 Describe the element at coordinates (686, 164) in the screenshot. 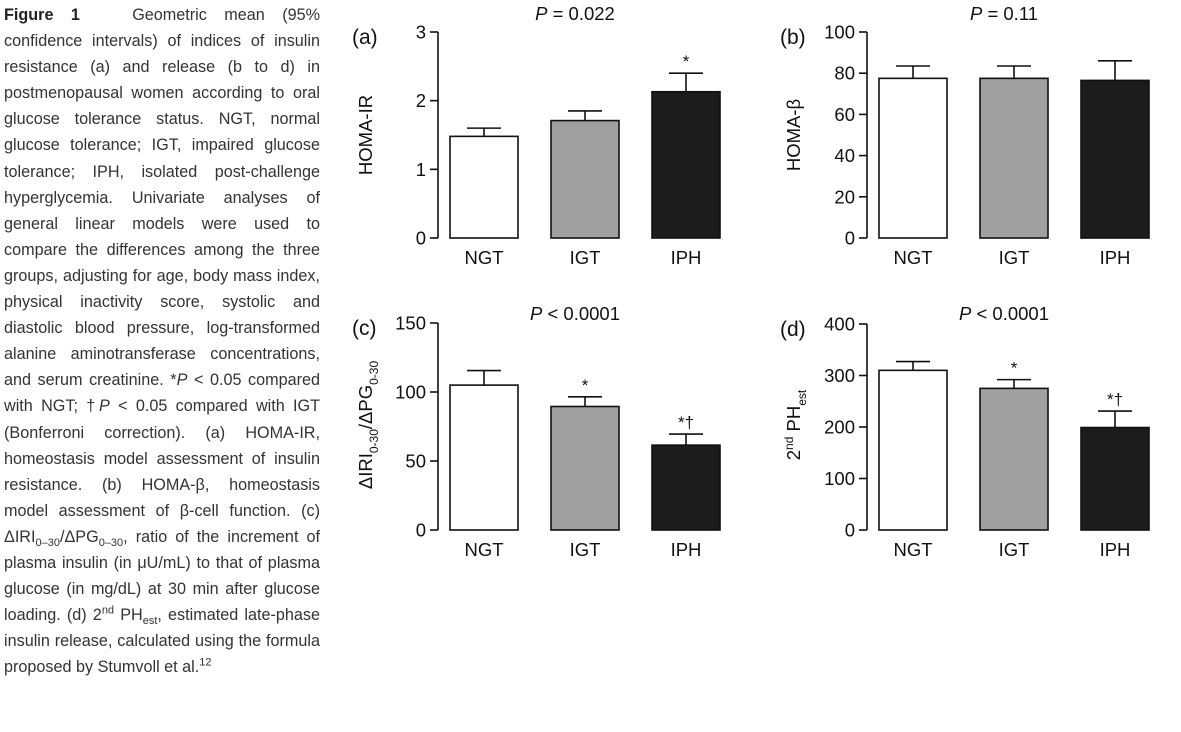

I see `panel-a-bar-iph` at that location.